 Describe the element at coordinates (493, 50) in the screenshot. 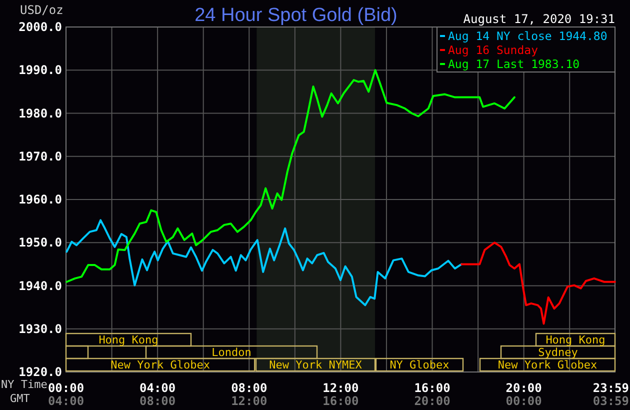

I see `legend-label: Aug 16 Sunday` at that location.